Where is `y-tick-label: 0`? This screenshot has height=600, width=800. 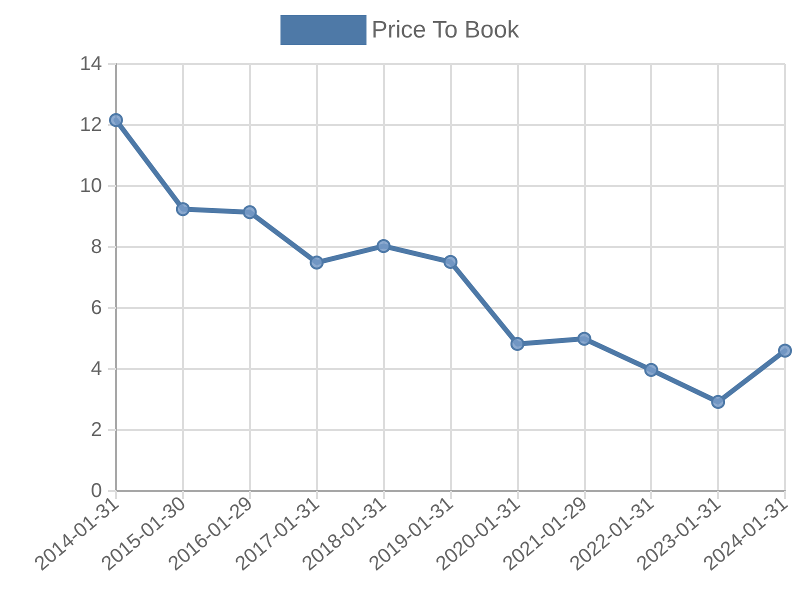
y-tick-label: 0 is located at coordinates (96, 491).